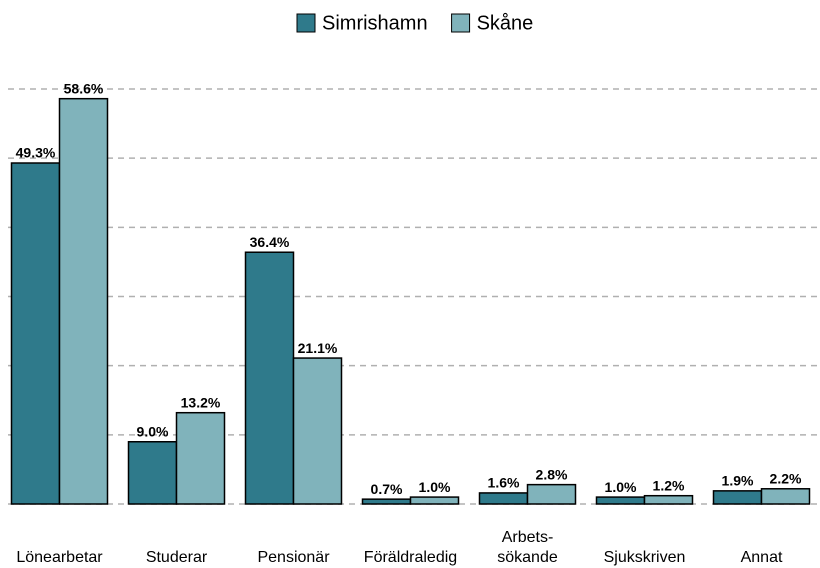 Image resolution: width=820 pixels, height=568 pixels. I want to click on data-label: 0.7%, so click(387, 489).